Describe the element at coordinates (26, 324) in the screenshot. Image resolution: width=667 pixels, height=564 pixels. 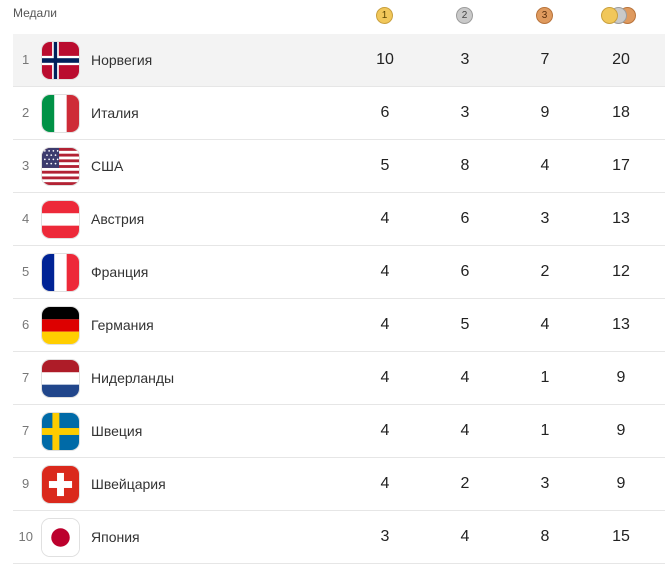
I see `rank: 6` at that location.